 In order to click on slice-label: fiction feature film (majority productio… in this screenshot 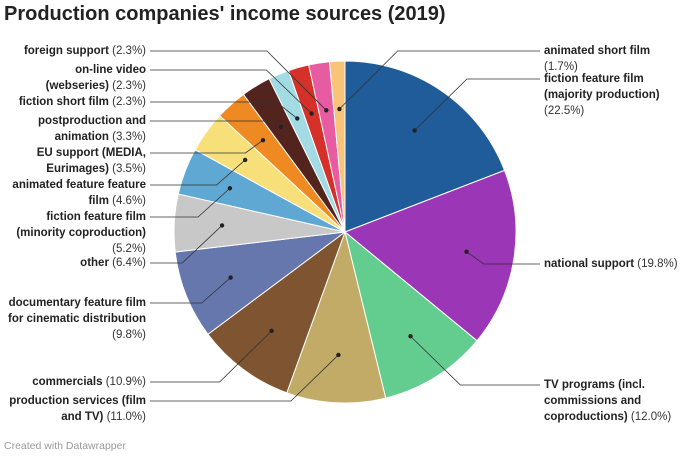, I will do `click(611, 95)`.